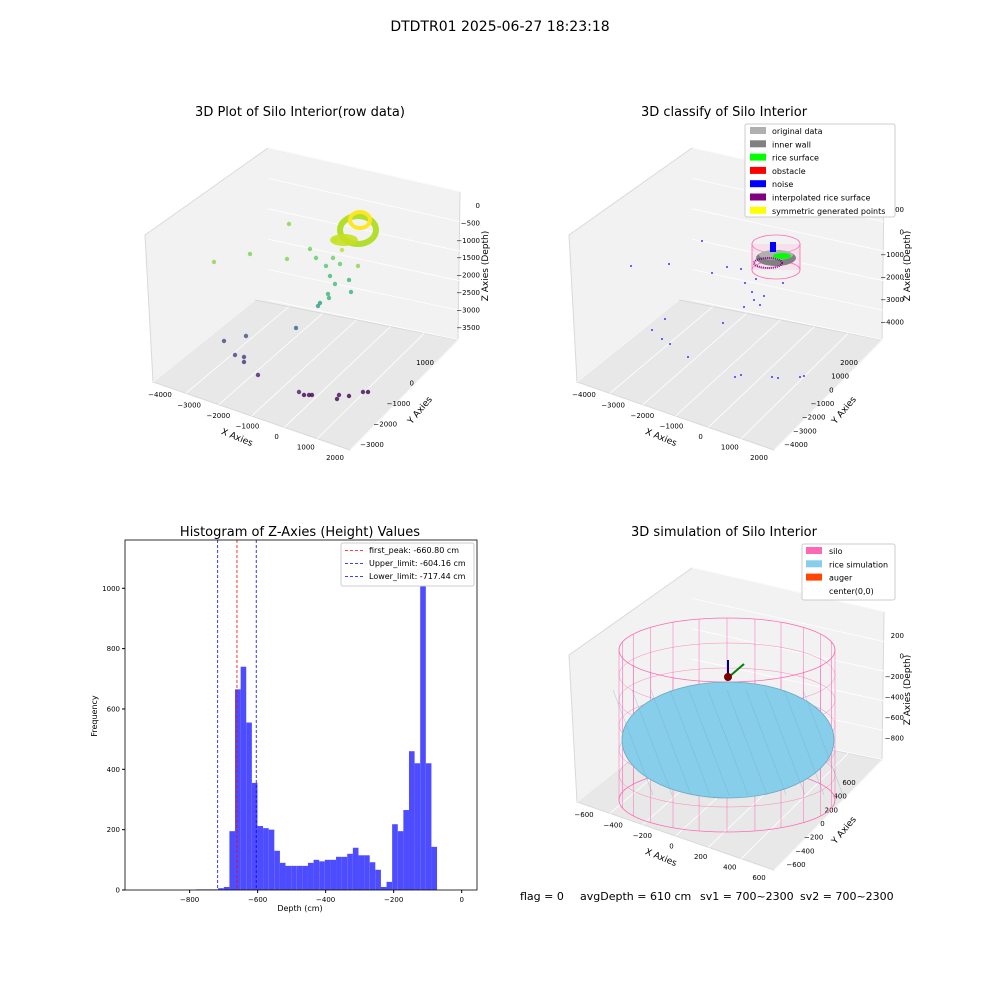 This screenshot has width=1000, height=1000. Describe the element at coordinates (372, 445) in the screenshot. I see `plot1-ytick: −3000` at that location.